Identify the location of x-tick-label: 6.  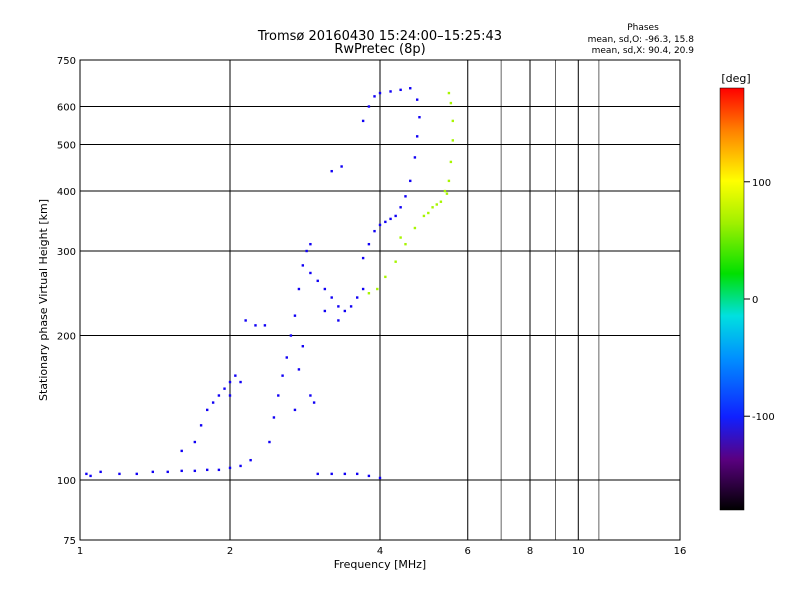
(468, 551).